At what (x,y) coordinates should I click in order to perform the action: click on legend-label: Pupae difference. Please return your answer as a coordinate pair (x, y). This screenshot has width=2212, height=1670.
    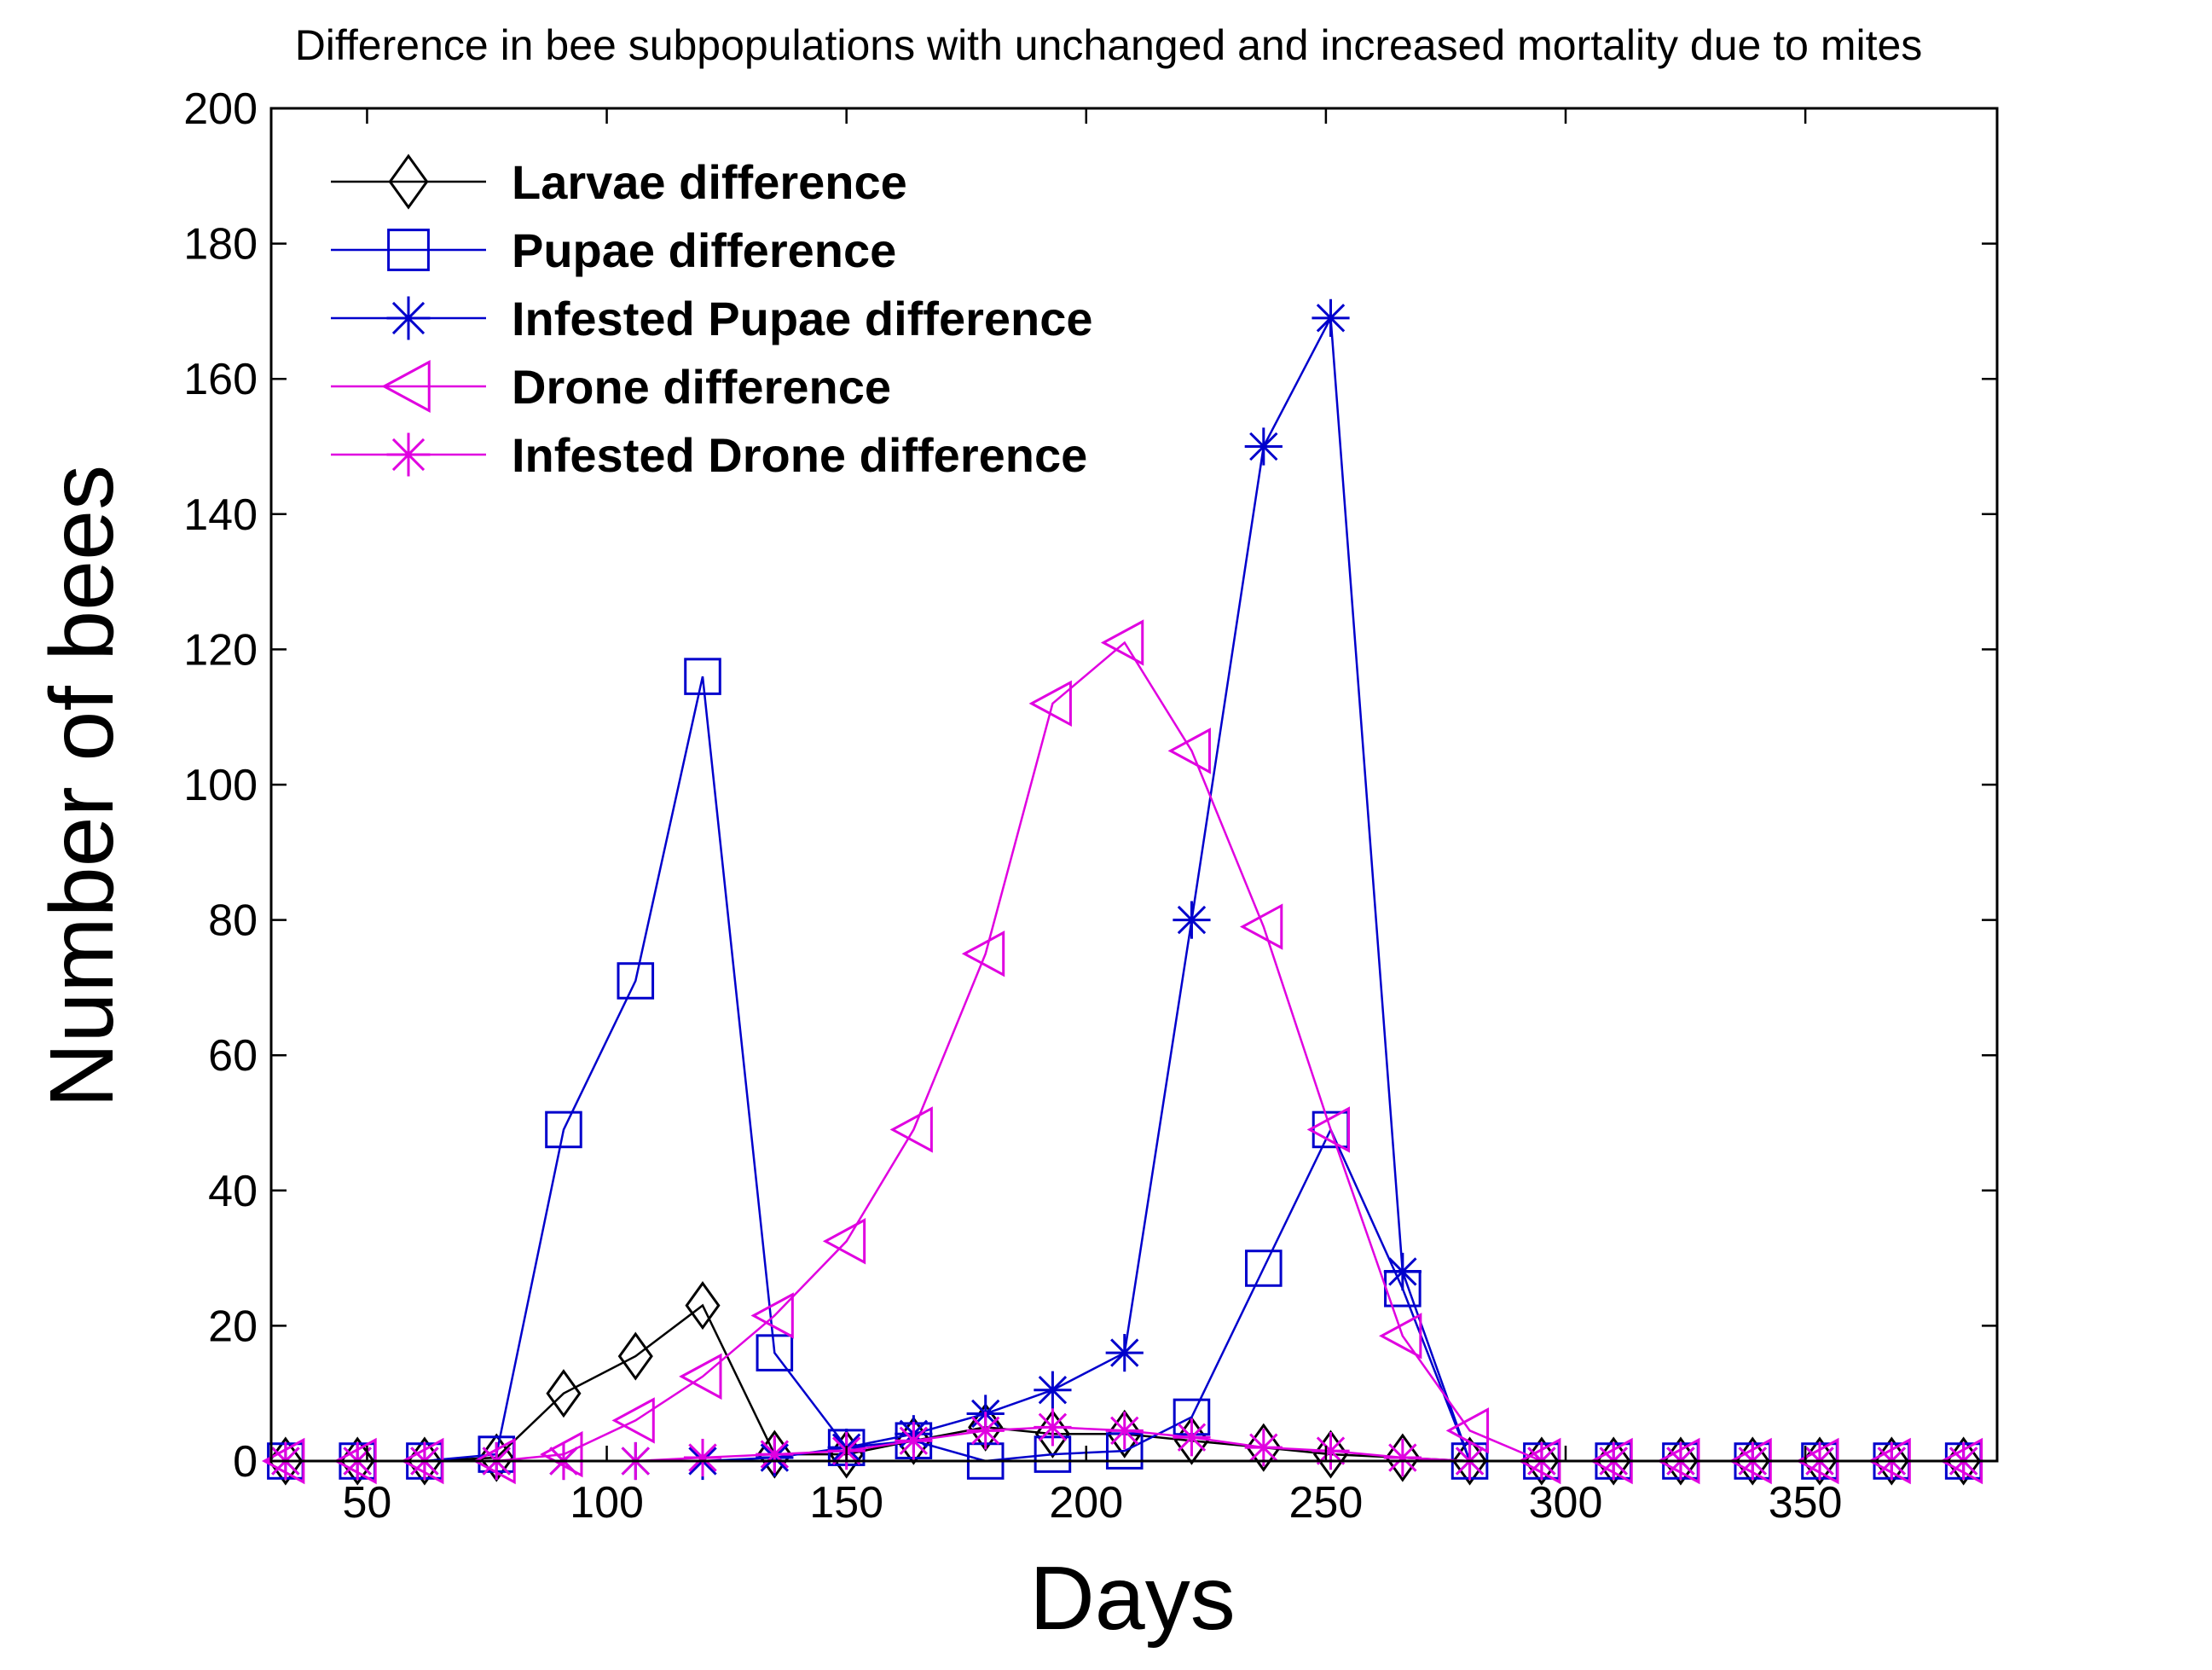
    Looking at the image, I should click on (704, 250).